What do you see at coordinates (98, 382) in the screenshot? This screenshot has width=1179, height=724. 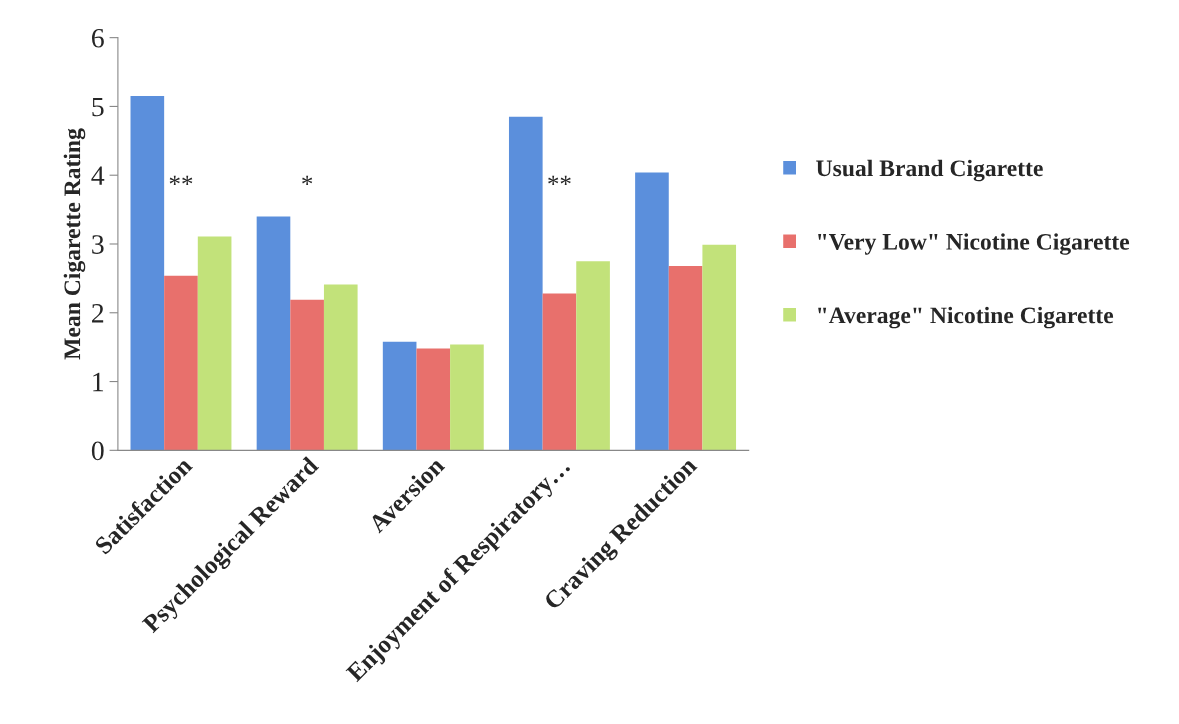 I see `y-tick-label: 1` at bounding box center [98, 382].